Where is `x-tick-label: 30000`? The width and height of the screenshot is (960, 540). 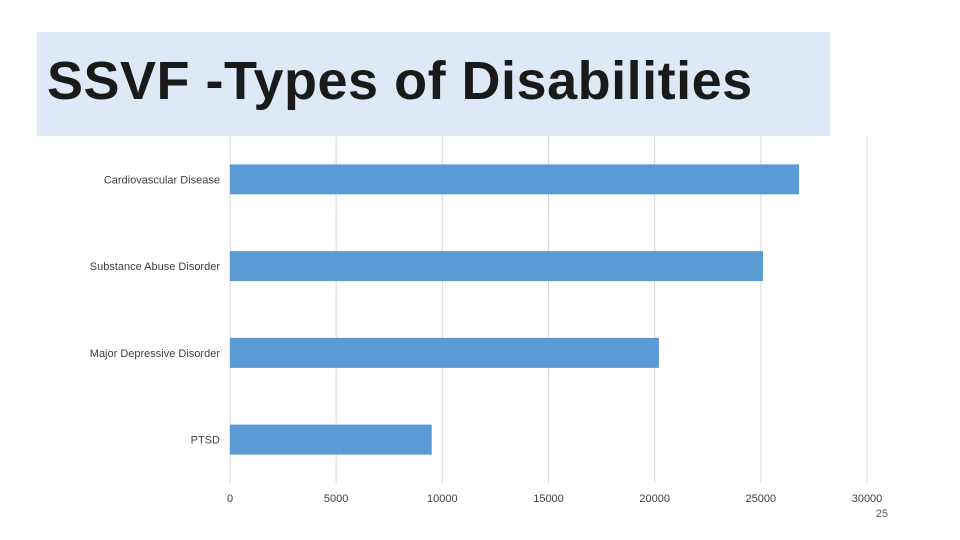 x-tick-label: 30000 is located at coordinates (867, 499).